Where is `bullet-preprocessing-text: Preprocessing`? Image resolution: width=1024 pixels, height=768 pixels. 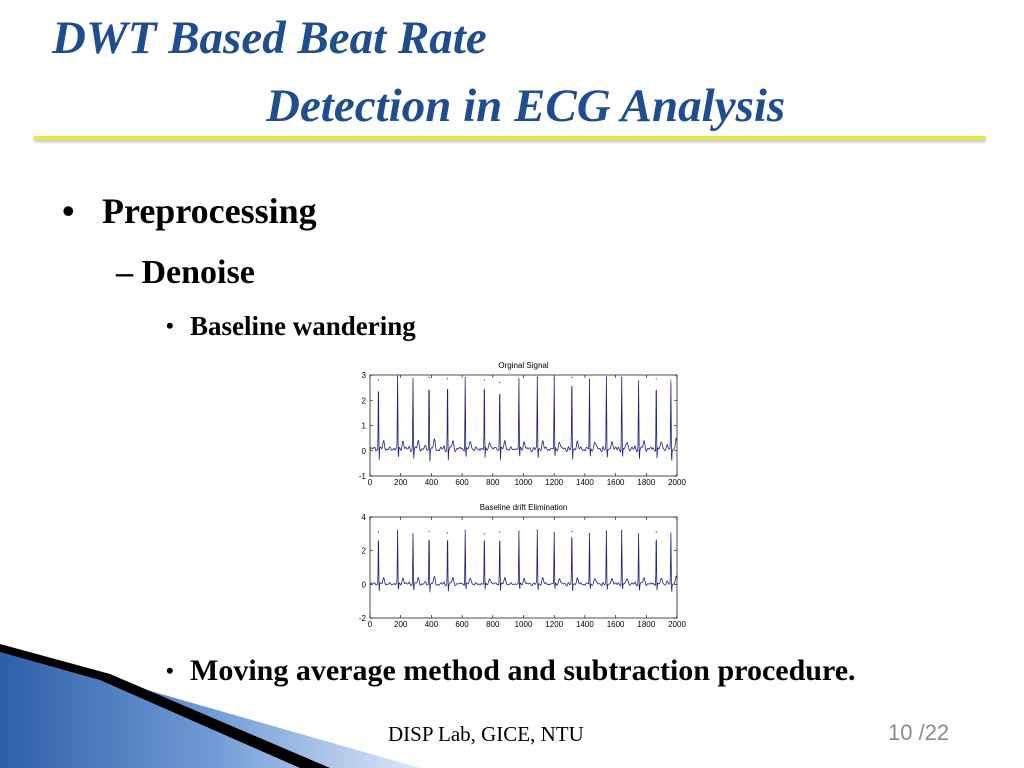 bullet-preprocessing-text: Preprocessing is located at coordinates (209, 211).